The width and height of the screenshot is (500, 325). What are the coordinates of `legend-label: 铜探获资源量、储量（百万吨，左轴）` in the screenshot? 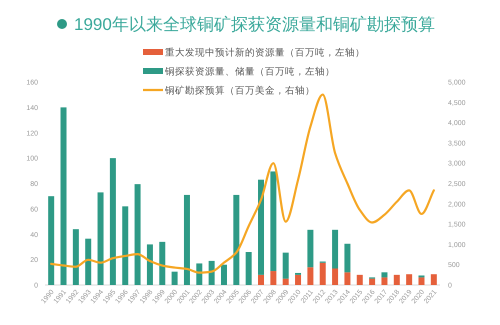 It's located at (249, 72).